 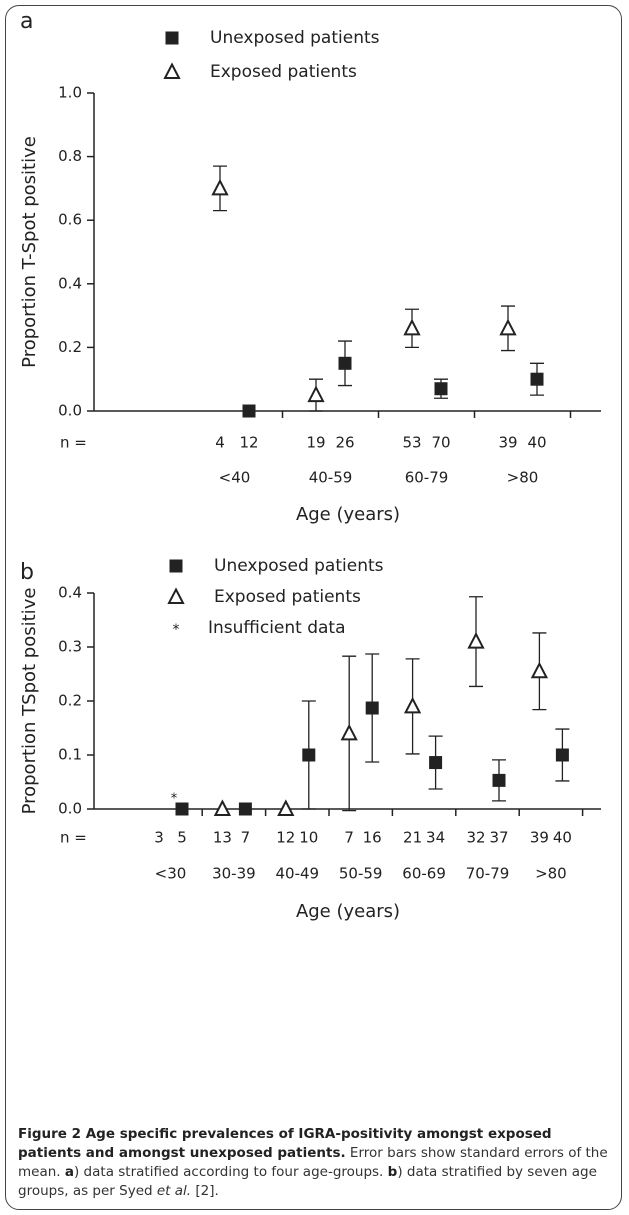 I want to click on legend-marker: *, so click(x=176, y=630).